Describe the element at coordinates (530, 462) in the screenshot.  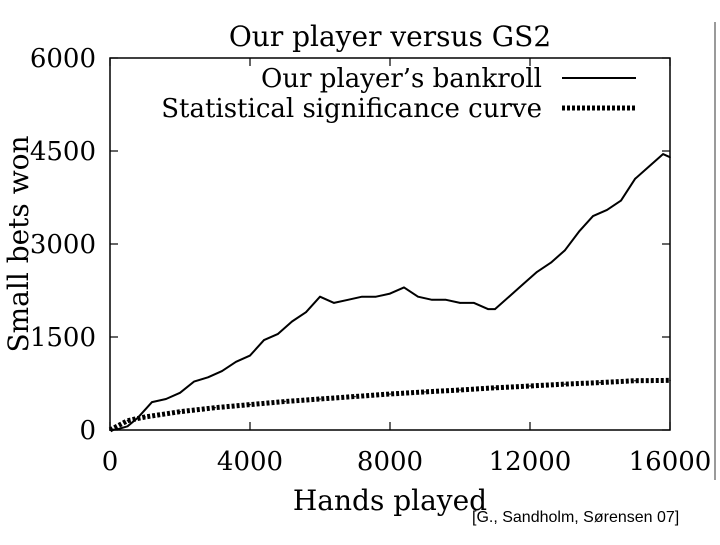
I see `x-tick-label: 12000` at that location.